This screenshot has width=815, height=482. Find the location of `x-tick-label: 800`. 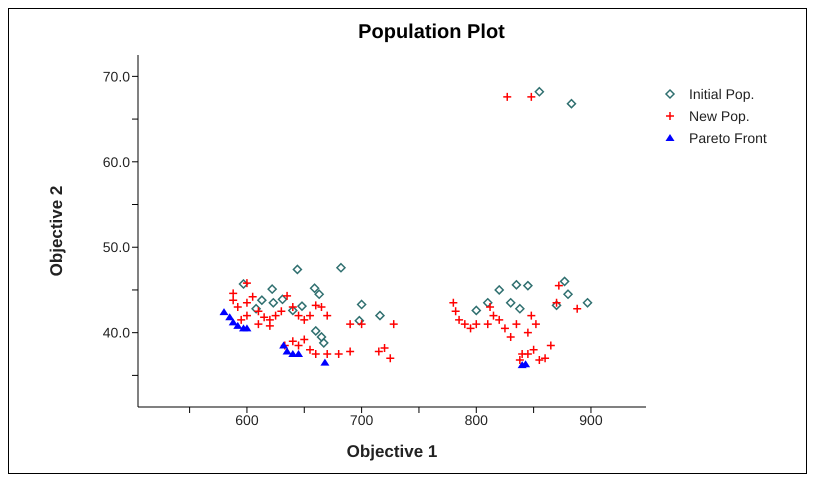

x-tick-label: 800 is located at coordinates (476, 420).